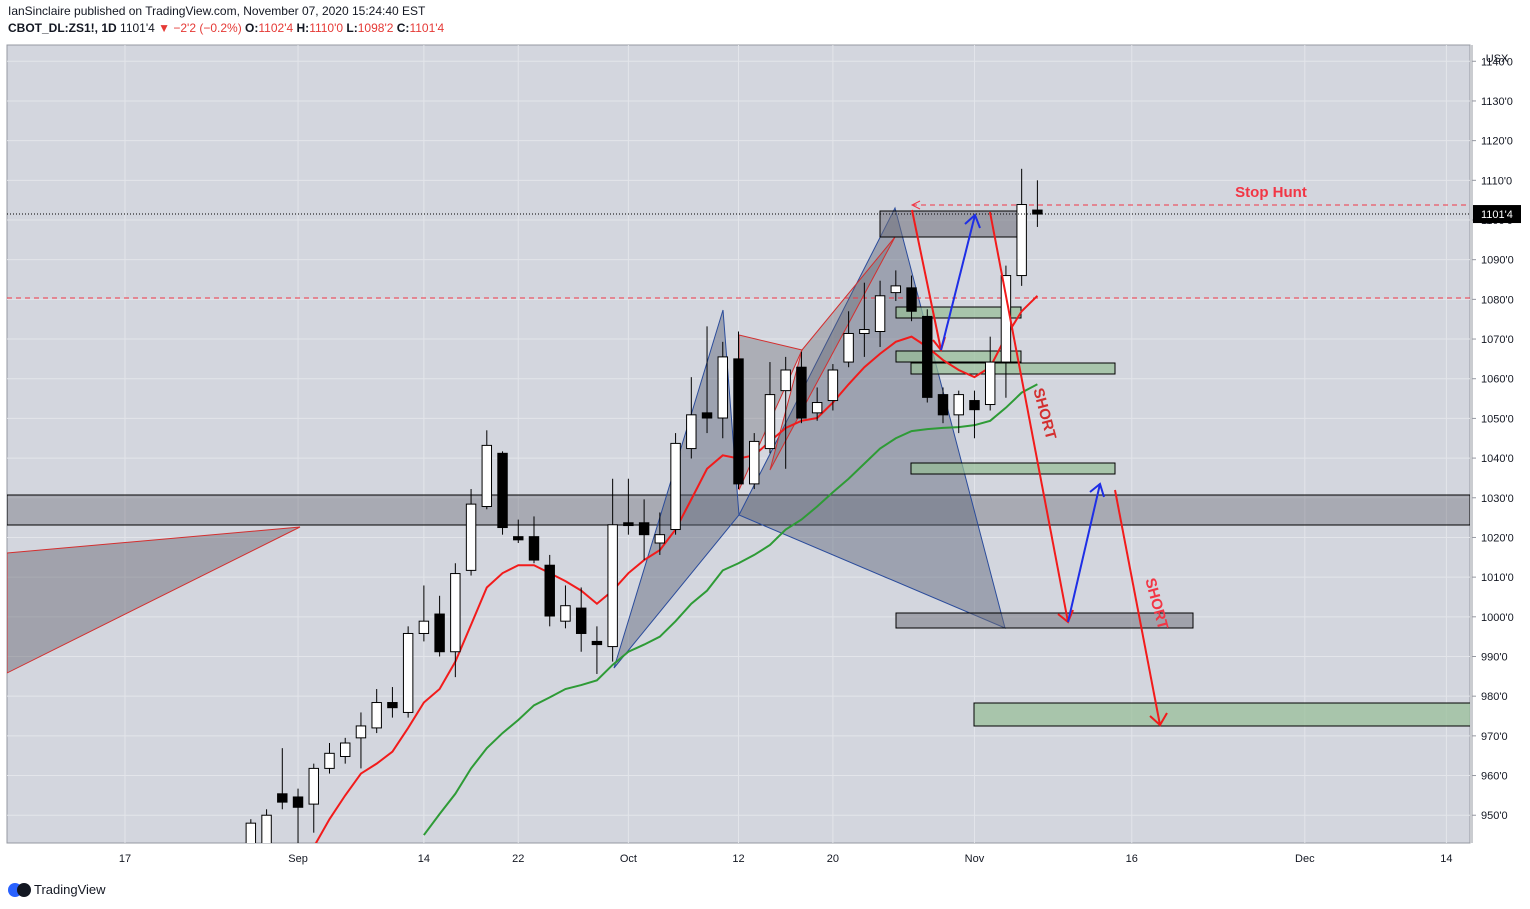  I want to click on y-tick-label: 1080'0, so click(1497, 300).